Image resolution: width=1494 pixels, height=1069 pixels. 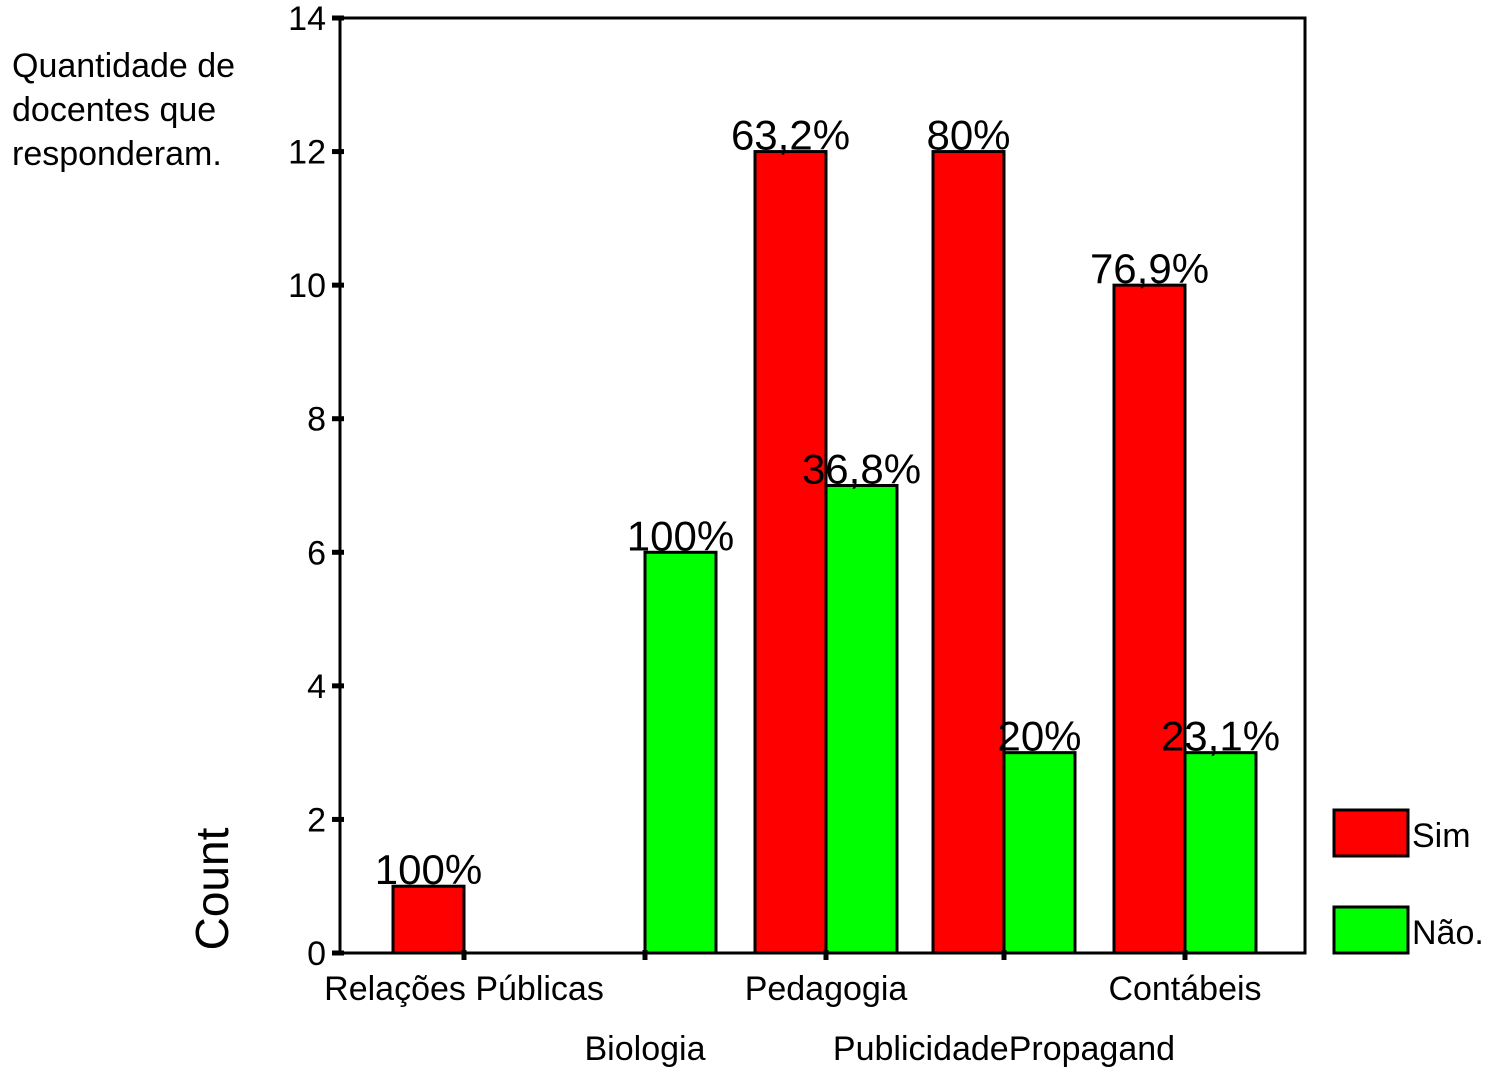 What do you see at coordinates (464, 989) in the screenshot?
I see `x-tick-label: Relações Públicas` at bounding box center [464, 989].